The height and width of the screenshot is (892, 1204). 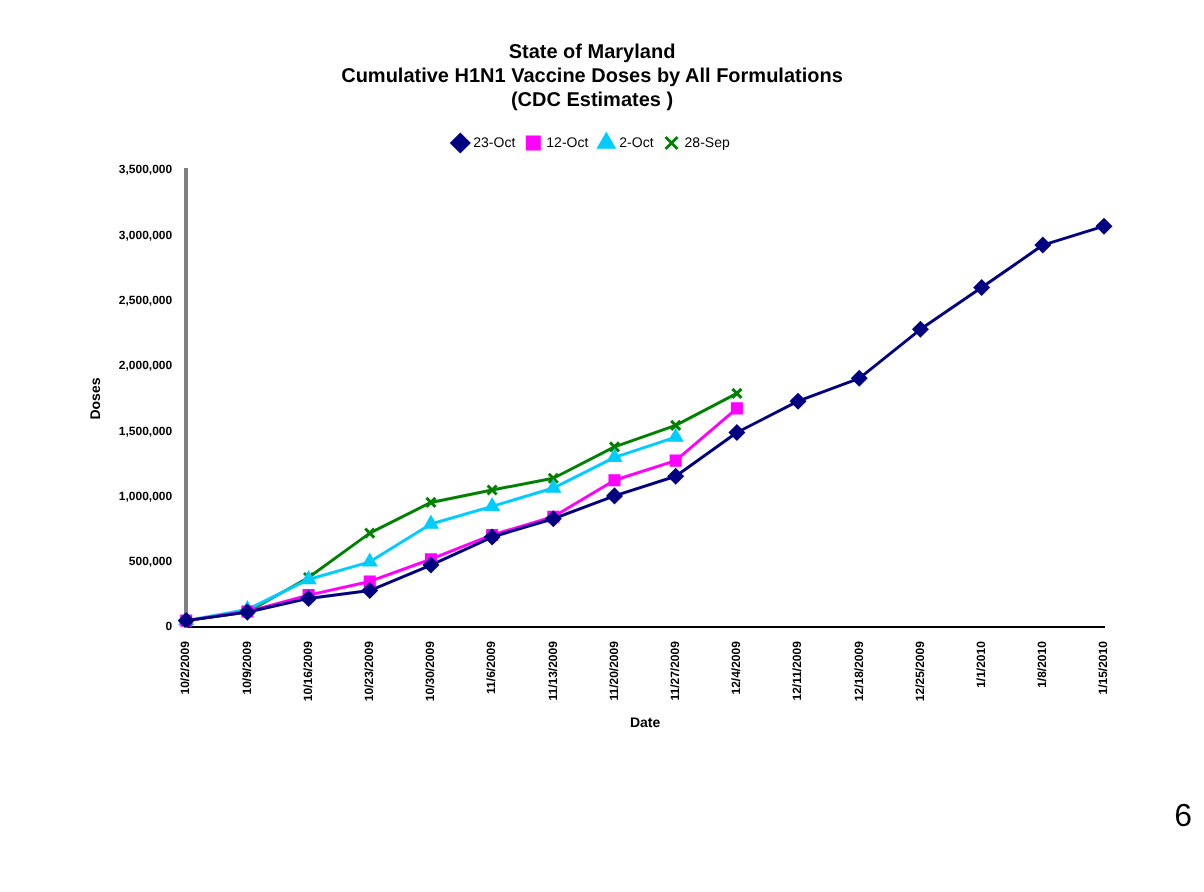 I want to click on text: 6, so click(x=1183, y=818).